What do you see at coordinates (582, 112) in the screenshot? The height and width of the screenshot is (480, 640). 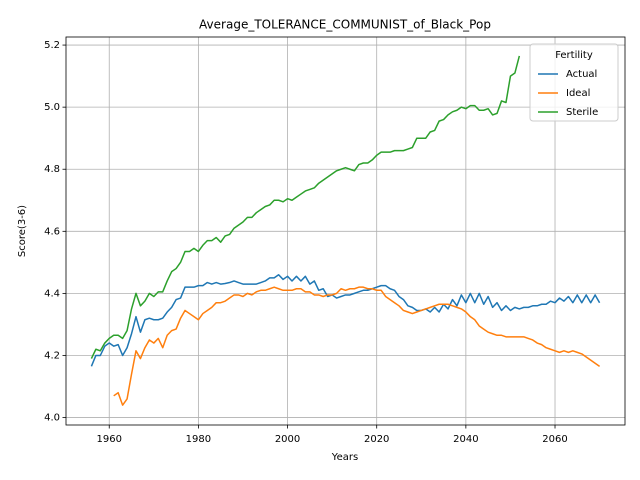 I see `legend-label: Sterile` at bounding box center [582, 112].